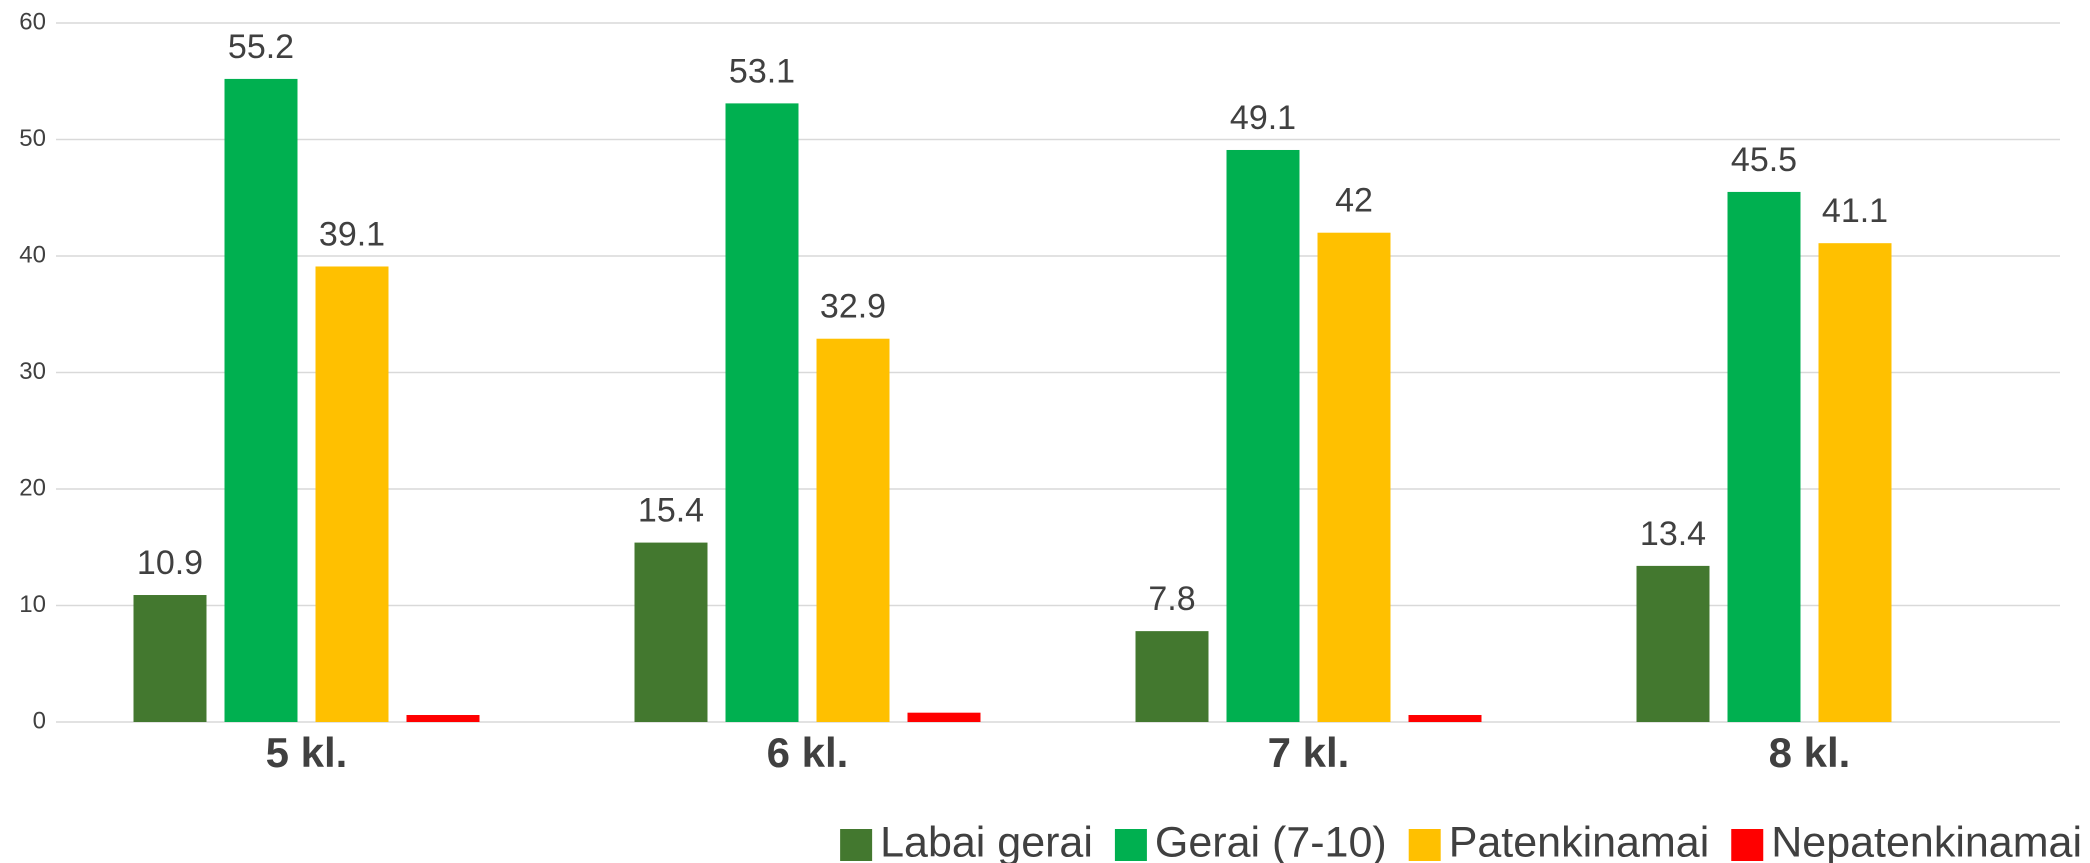 This screenshot has height=863, width=2090. Describe the element at coordinates (32, 138) in the screenshot. I see `y-tick-label: 50` at that location.